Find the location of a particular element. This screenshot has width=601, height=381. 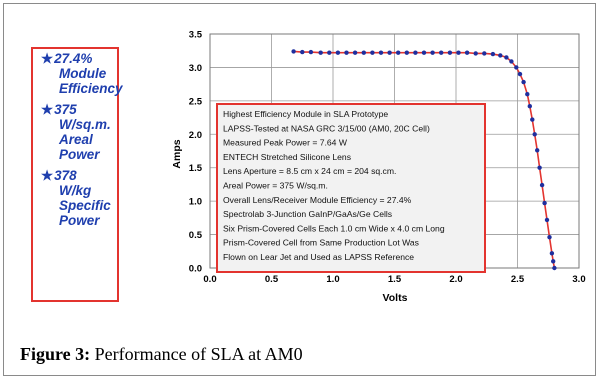

x-tick-labels: 0.0 0.5 1.0 1.5 2.0 2.5 3.0 is located at coordinates (394, 279).